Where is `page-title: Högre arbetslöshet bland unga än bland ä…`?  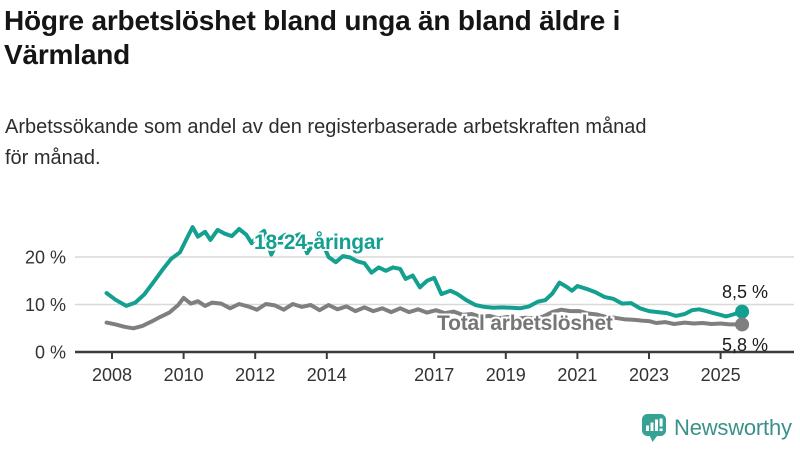
page-title: Högre arbetslöshet bland unga än bland ä… is located at coordinates (389, 38).